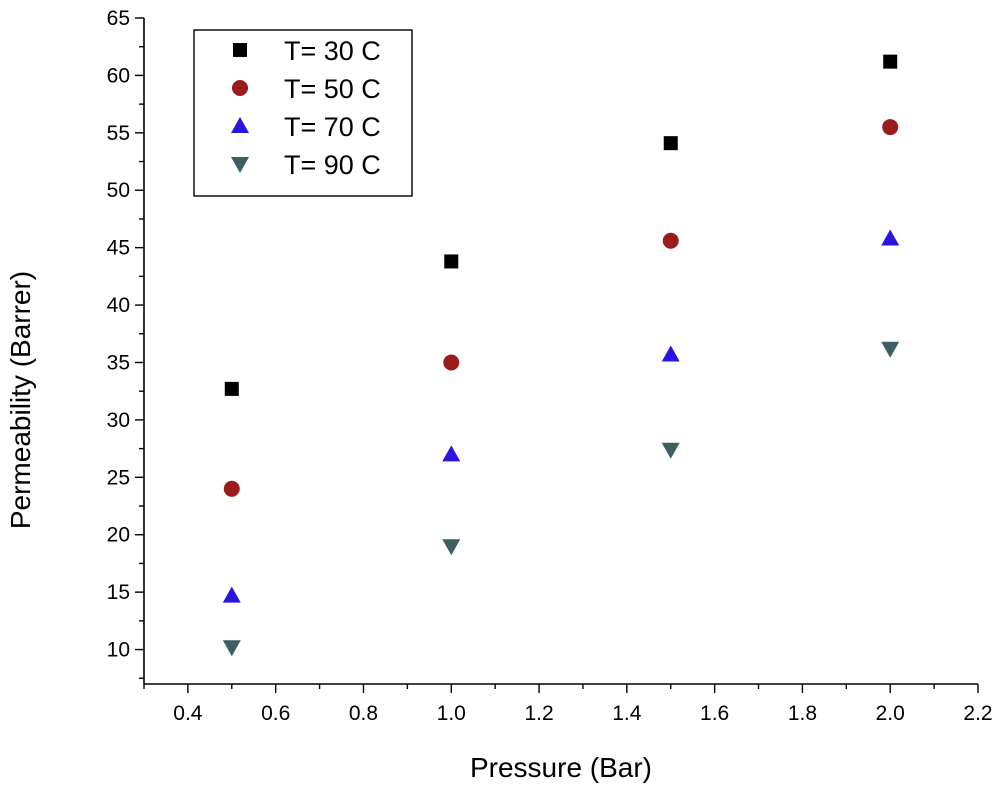  What do you see at coordinates (118, 305) in the screenshot?
I see `y-tick-label: 40` at bounding box center [118, 305].